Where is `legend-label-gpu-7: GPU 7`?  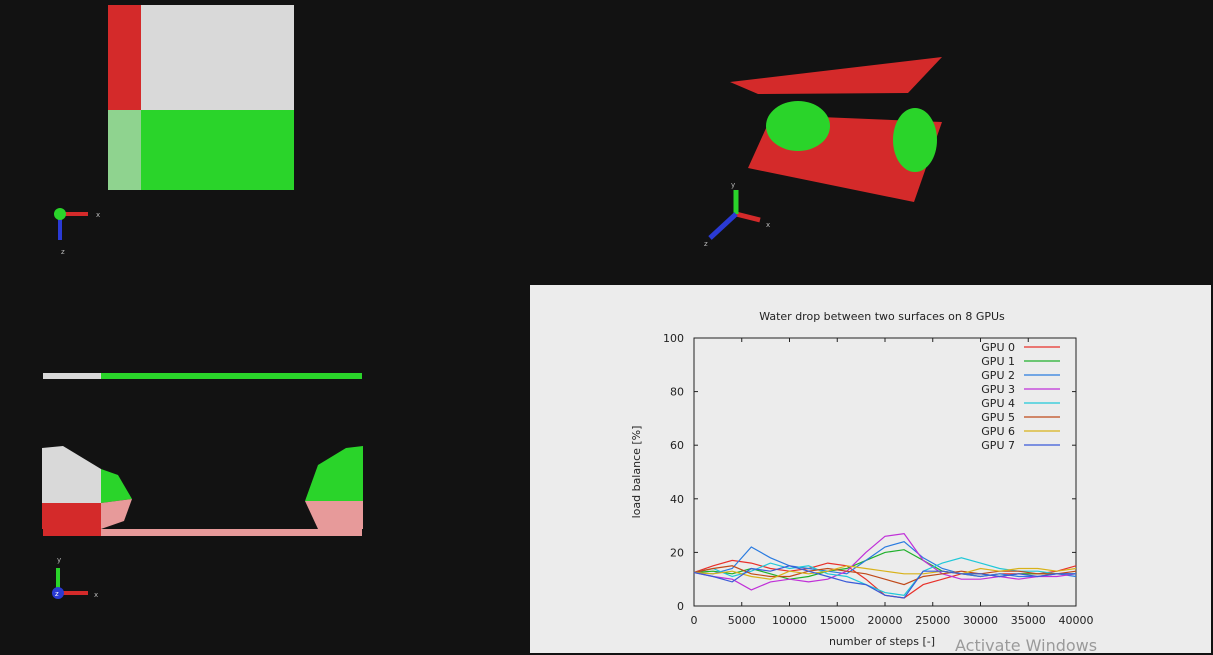
legend-label-gpu-7: GPU 7 is located at coordinates (998, 445).